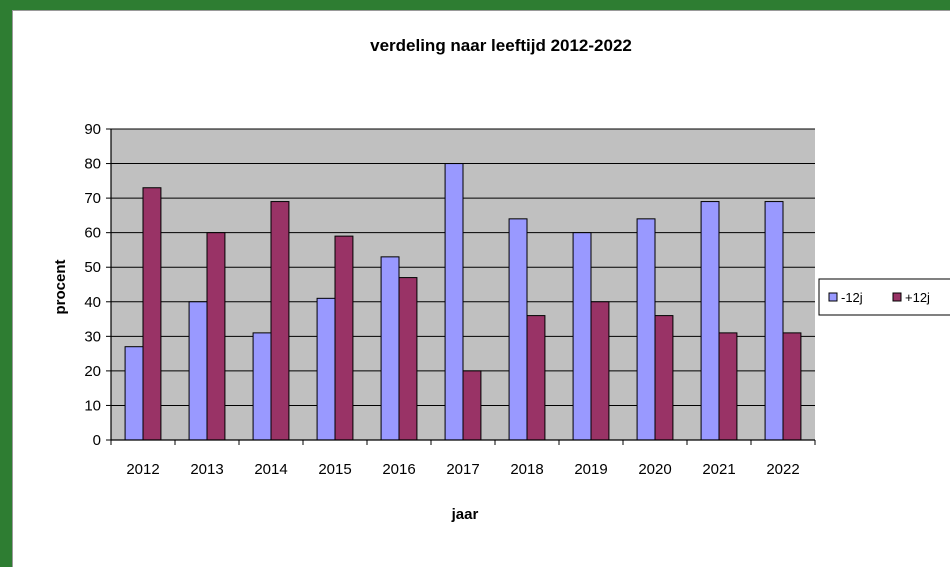  What do you see at coordinates (852, 297) in the screenshot?
I see `legend-label: -12j` at bounding box center [852, 297].